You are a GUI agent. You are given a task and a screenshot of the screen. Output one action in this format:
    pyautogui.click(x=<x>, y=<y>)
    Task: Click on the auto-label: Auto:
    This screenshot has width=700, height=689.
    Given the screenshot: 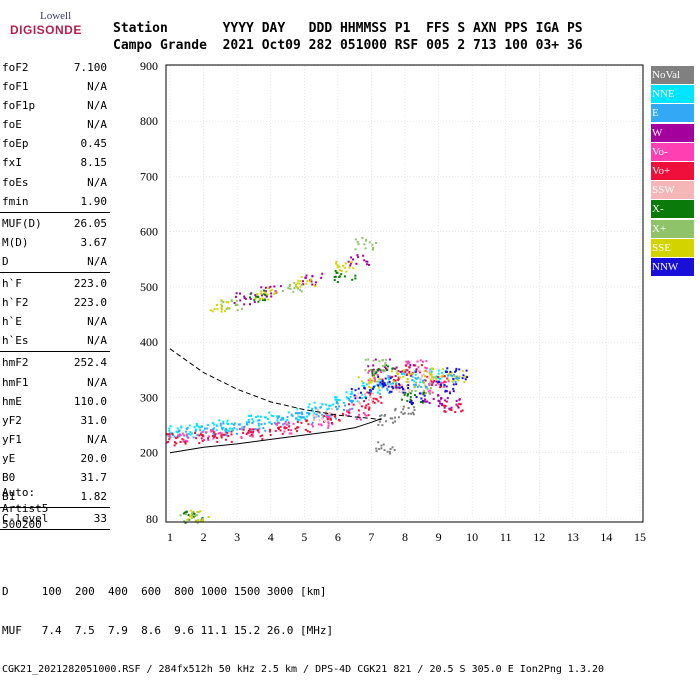 What is the action you would take?
    pyautogui.click(x=19, y=492)
    